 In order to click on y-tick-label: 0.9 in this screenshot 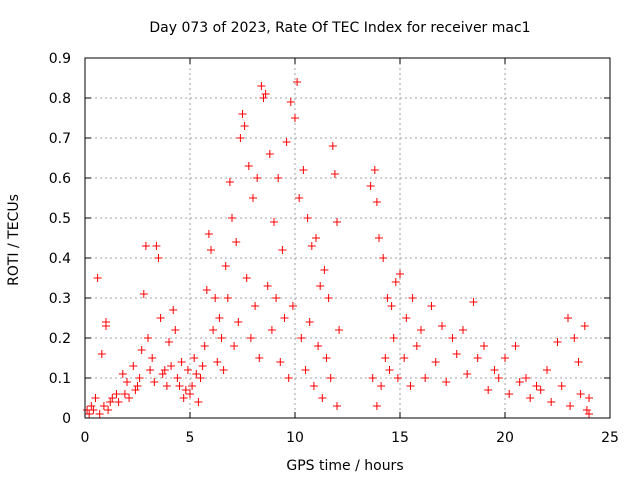, I will do `click(60, 59)`.